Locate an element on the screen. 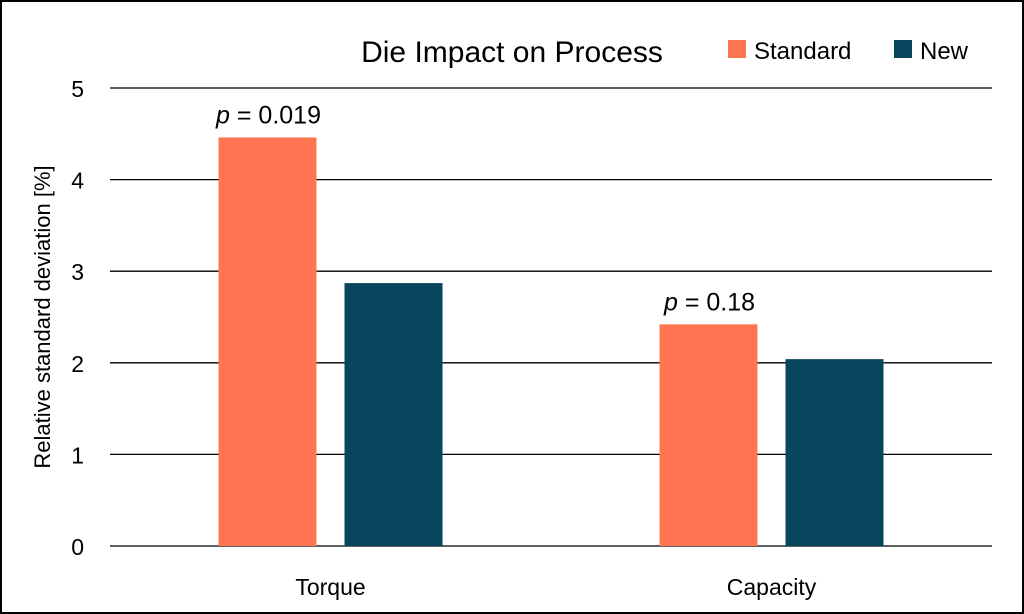 The height and width of the screenshot is (614, 1024). p-value-annotation: p = 0.18 is located at coordinates (709, 302).